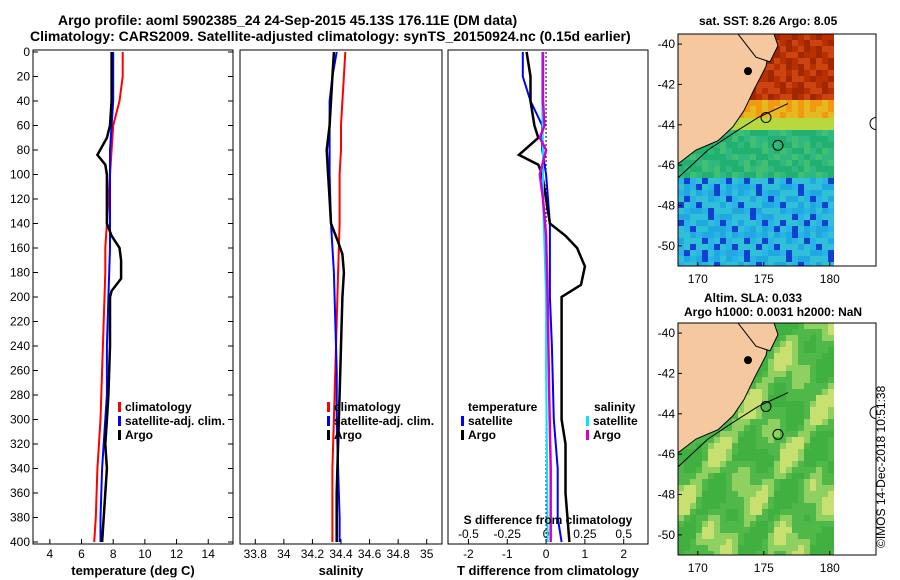  I want to click on north-island-land, so click(758, 337).